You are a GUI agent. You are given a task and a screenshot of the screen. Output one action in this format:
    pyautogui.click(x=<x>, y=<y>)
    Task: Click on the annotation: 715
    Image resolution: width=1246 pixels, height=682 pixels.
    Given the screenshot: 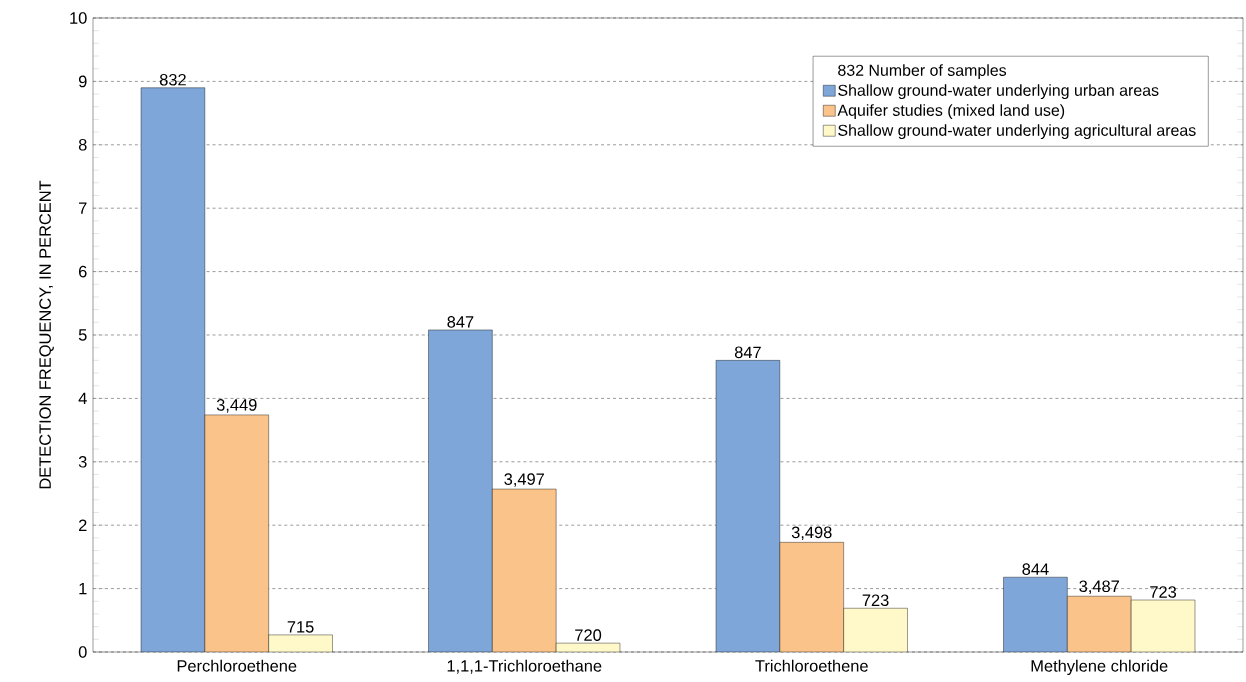 What is the action you would take?
    pyautogui.click(x=300, y=627)
    